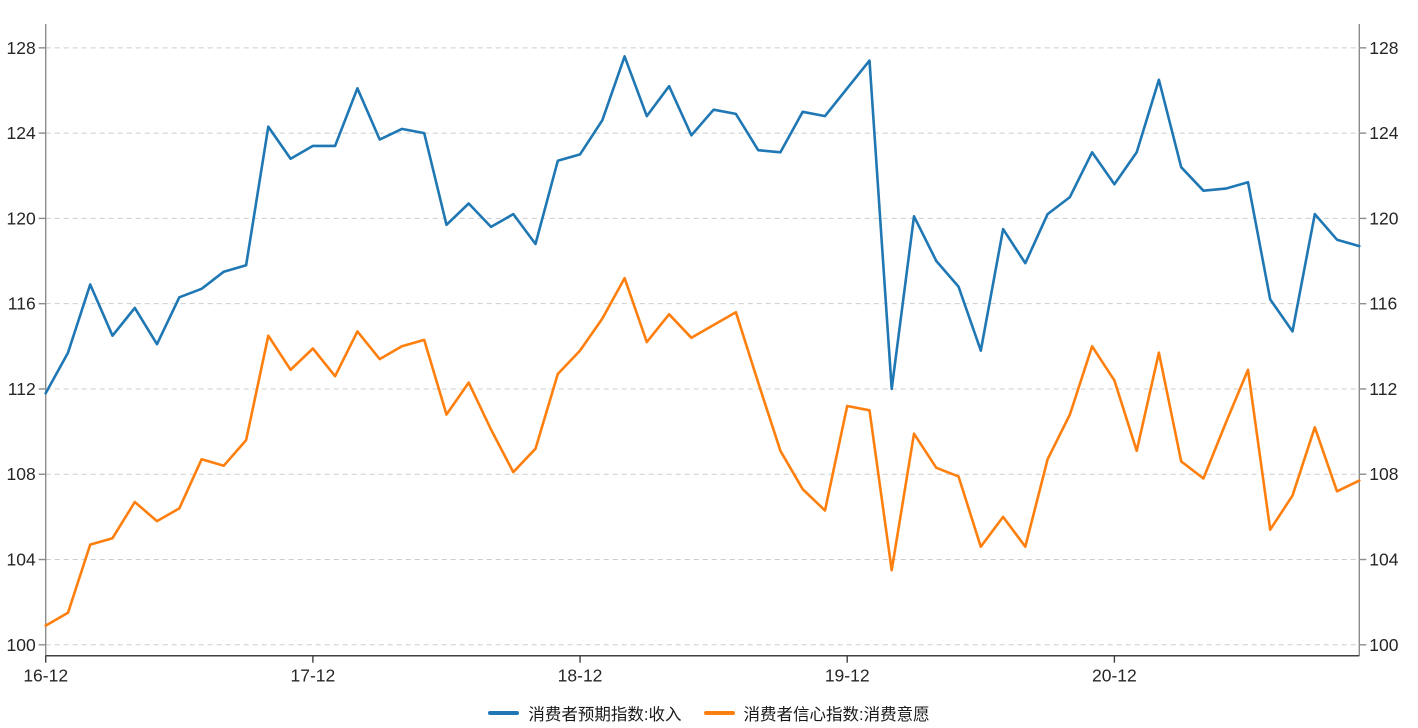 This screenshot has width=1418, height=728. Describe the element at coordinates (1383, 559) in the screenshot. I see `y-tick-label-right-104: 104` at that location.